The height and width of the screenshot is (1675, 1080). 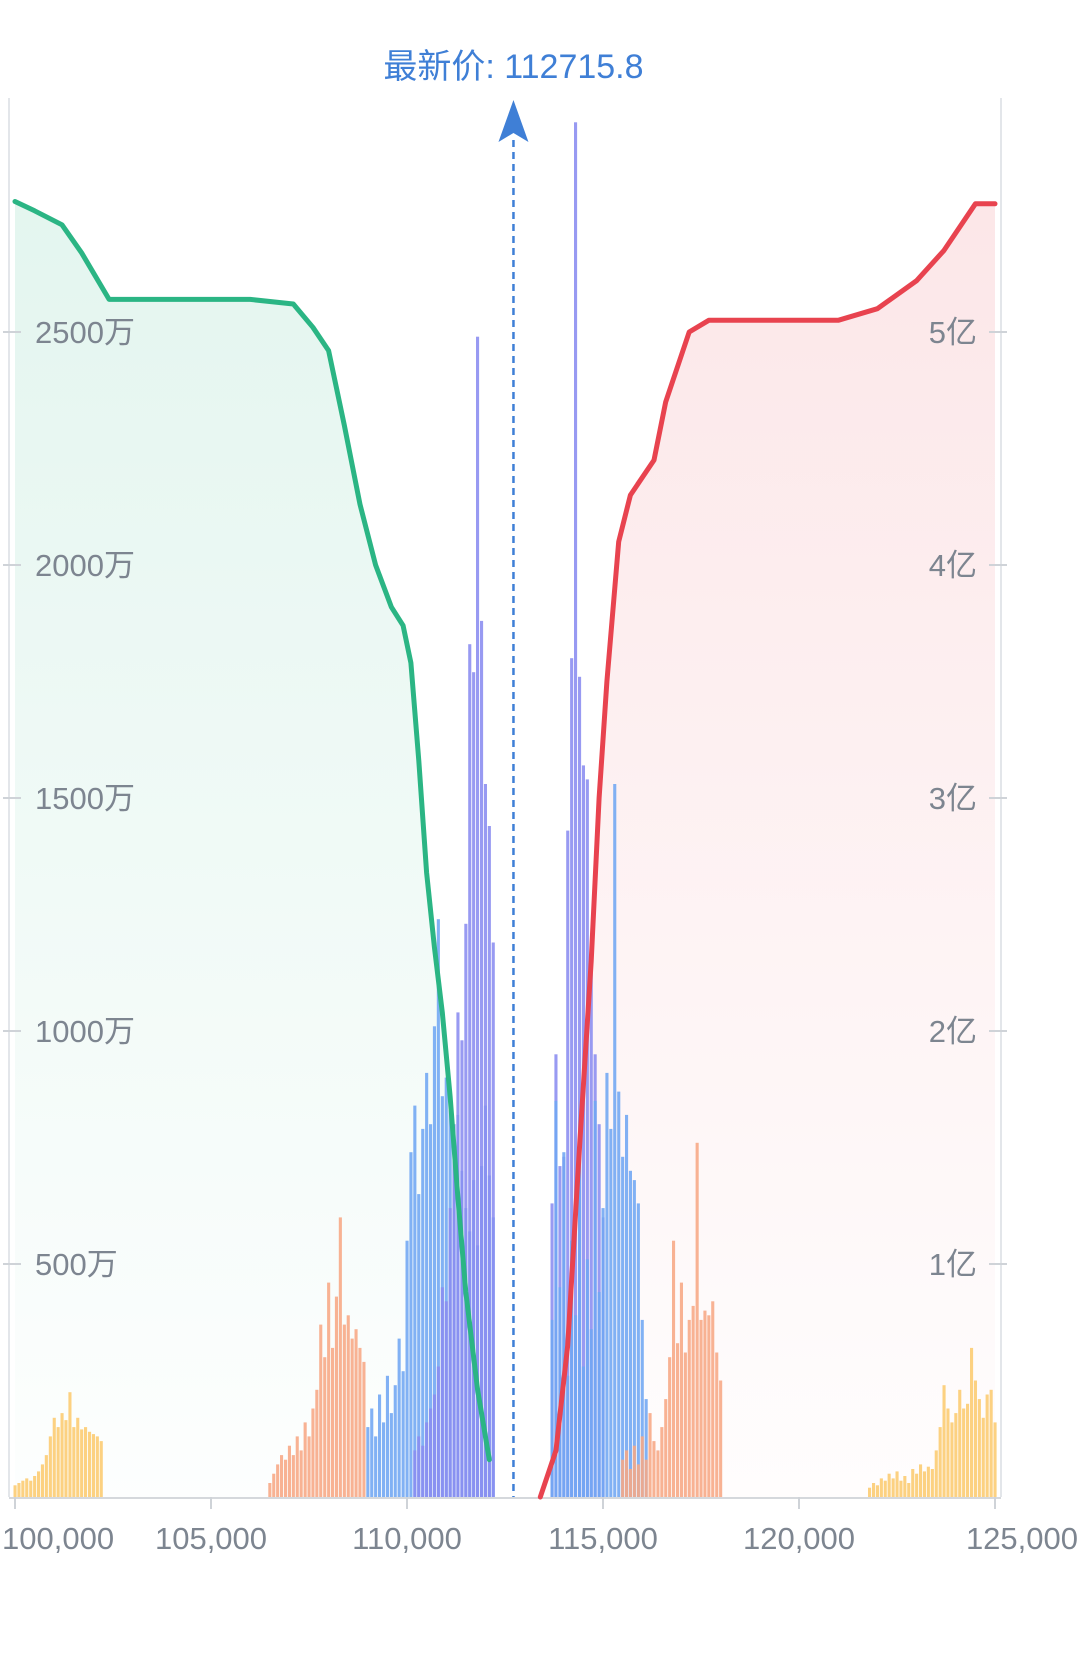 I want to click on left-tick-label: 2000万, so click(x=85, y=565).